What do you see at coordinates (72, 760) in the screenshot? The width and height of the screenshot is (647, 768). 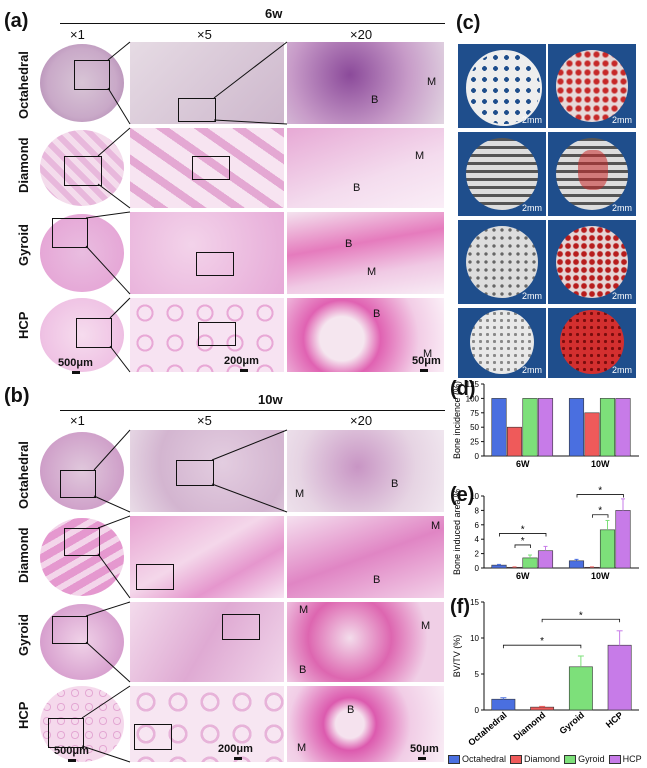 I see `scale-bar-b-x1-line` at bounding box center [72, 760].